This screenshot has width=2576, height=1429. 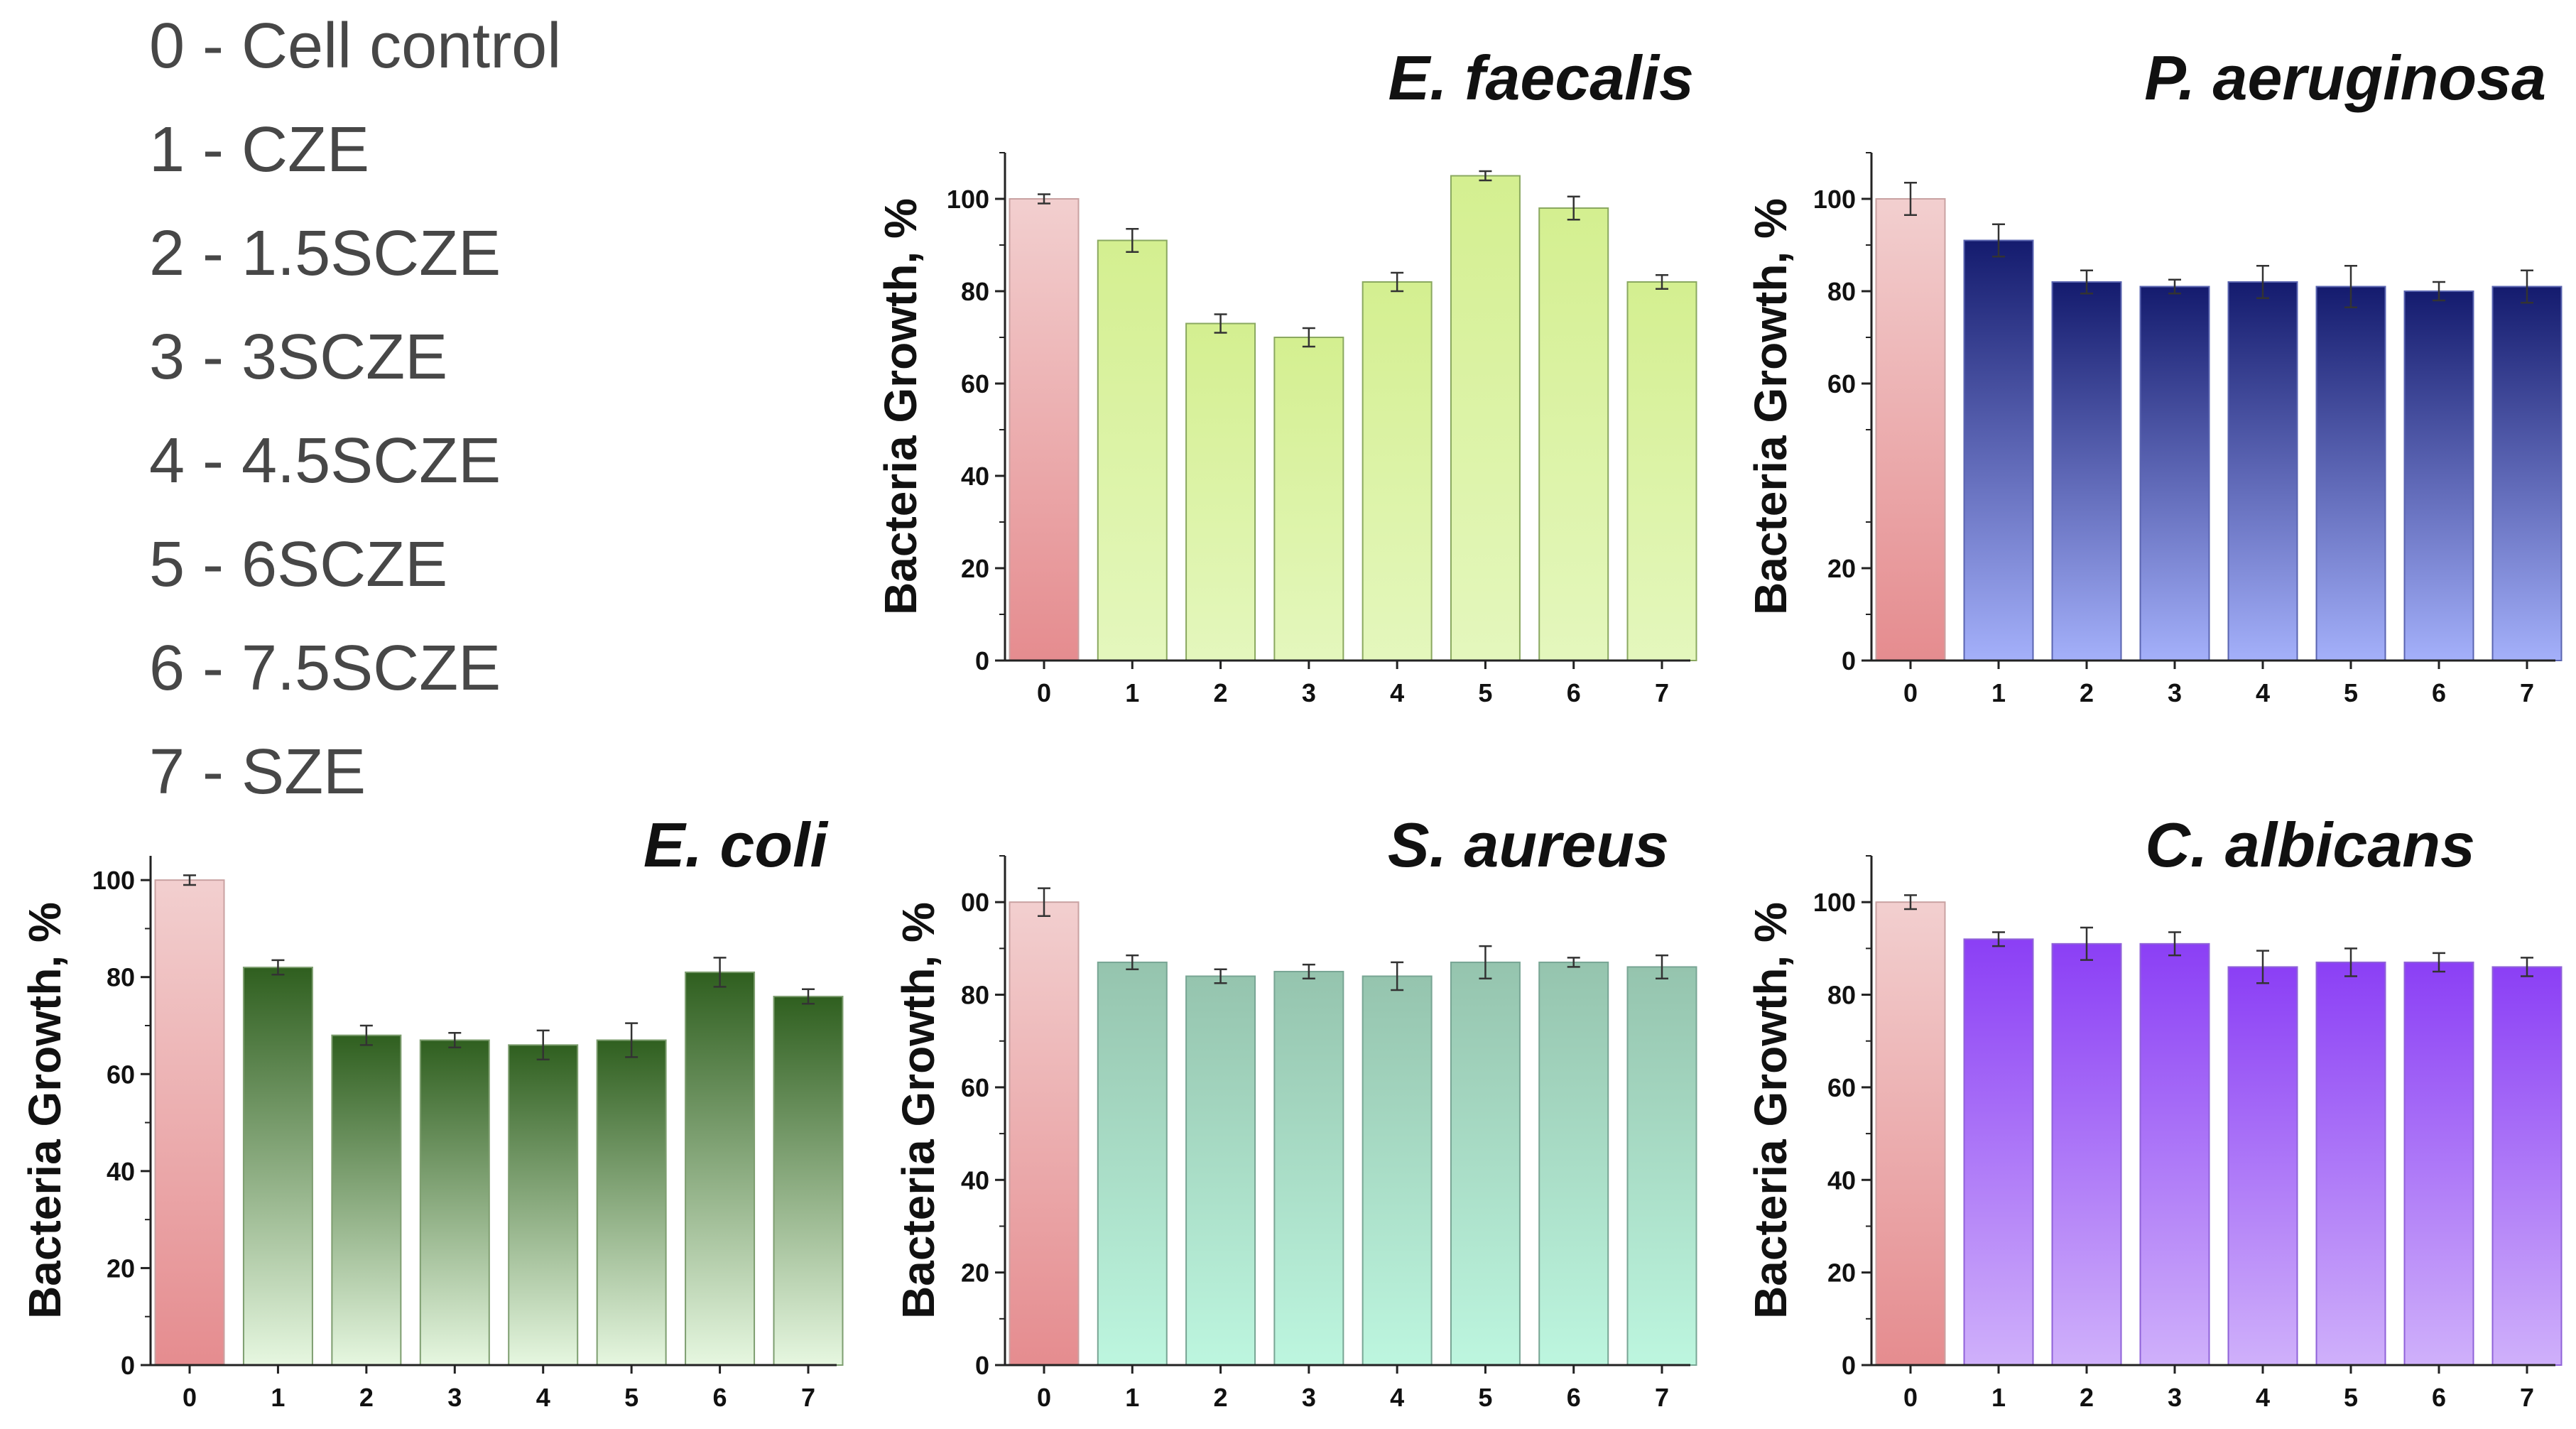 I want to click on chart-title: S. aureus, so click(x=1529, y=845).